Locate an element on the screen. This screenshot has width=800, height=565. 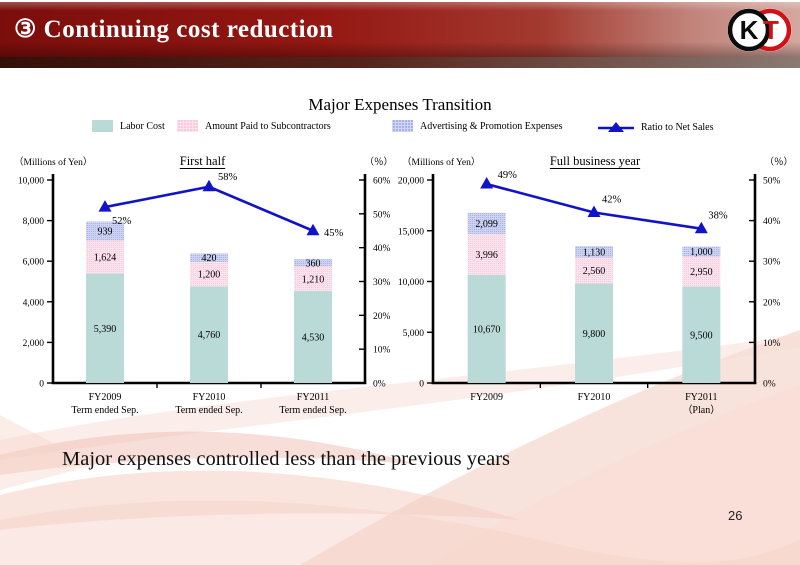
header-bar: ③ Continuing cost reduction K T is located at coordinates (400, 29).